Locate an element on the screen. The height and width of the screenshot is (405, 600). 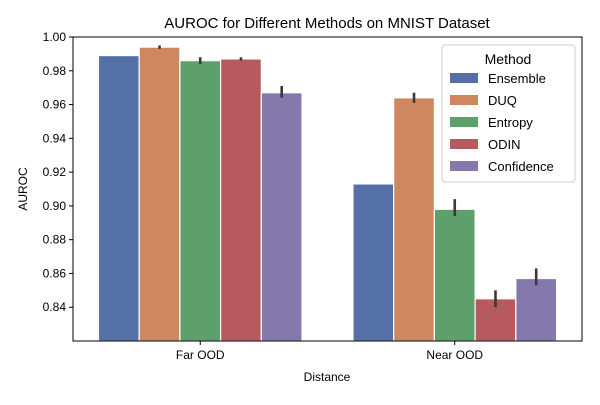
y-tick-label: 0.92 is located at coordinates (55, 172).